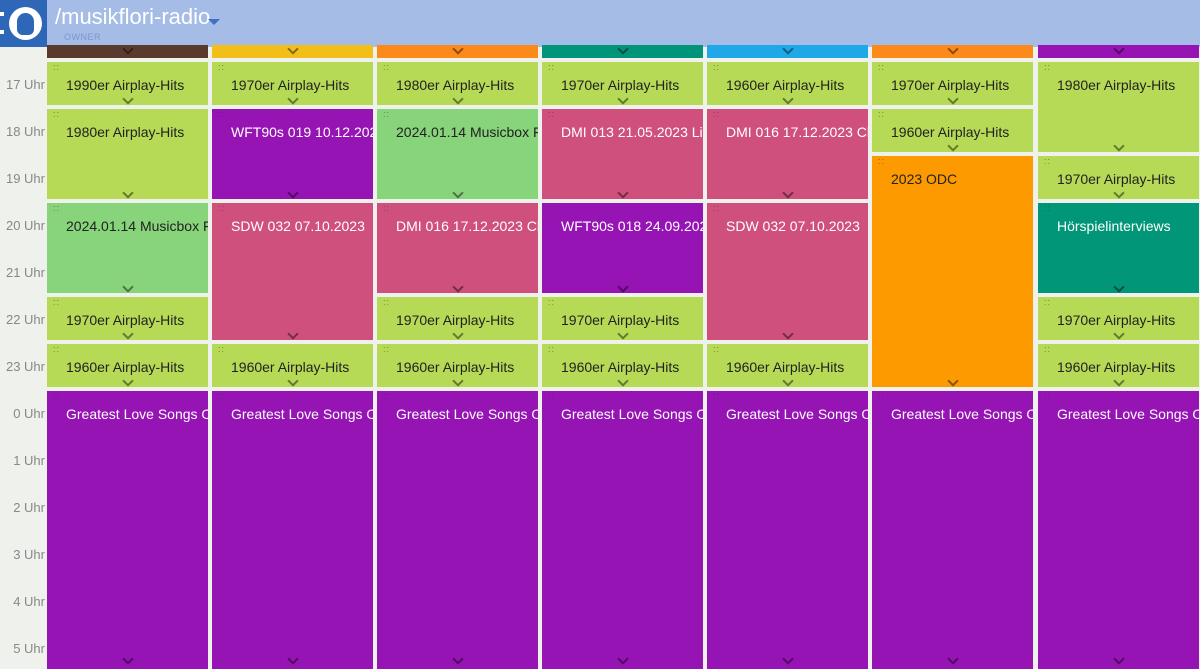 This screenshot has height=669, width=1200. What do you see at coordinates (292, 154) in the screenshot?
I see `show-block: :: WFT90s 019 10.12.2023` at bounding box center [292, 154].